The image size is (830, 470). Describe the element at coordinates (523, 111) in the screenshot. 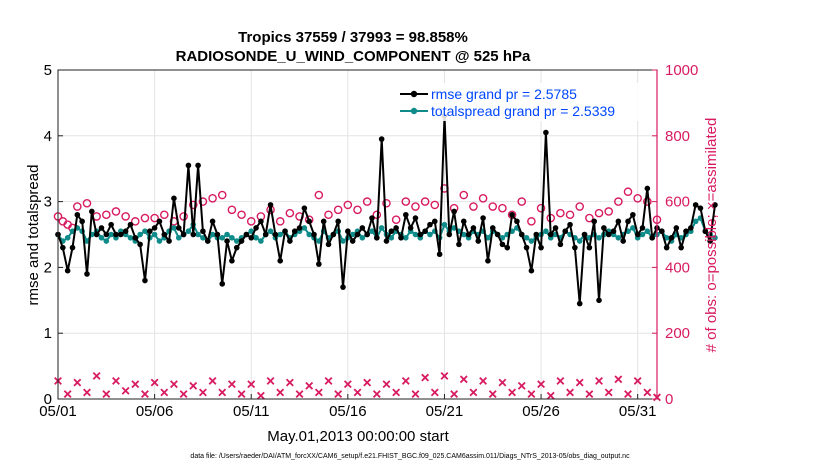

I see `legend-spread-label: totalspread grand pr = 2.5339` at that location.